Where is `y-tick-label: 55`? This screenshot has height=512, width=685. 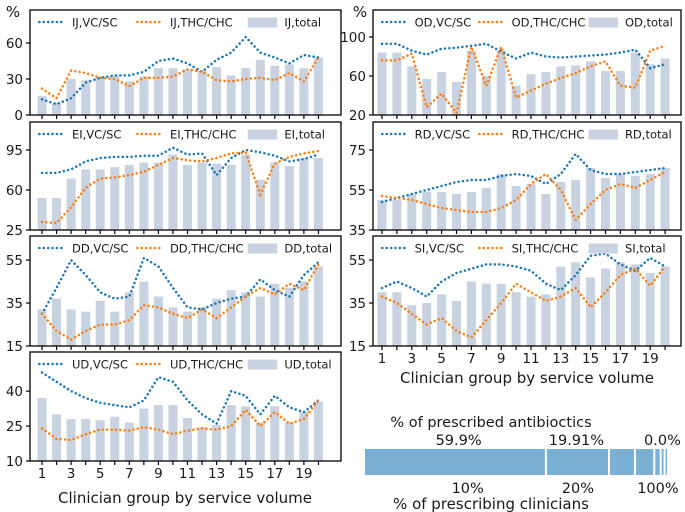
y-tick-label: 55 is located at coordinates (14, 261).